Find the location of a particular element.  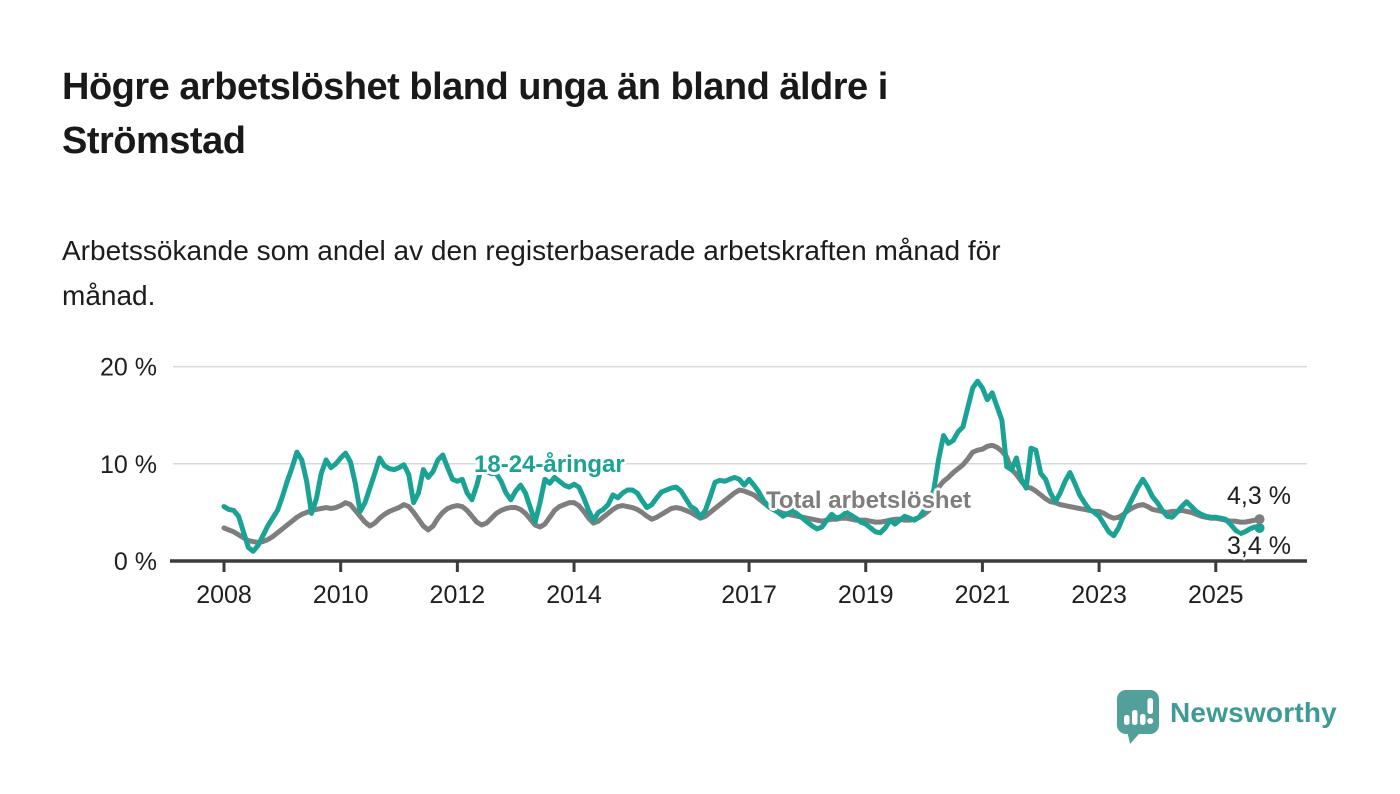

x-tick-label: 2014 is located at coordinates (574, 595).